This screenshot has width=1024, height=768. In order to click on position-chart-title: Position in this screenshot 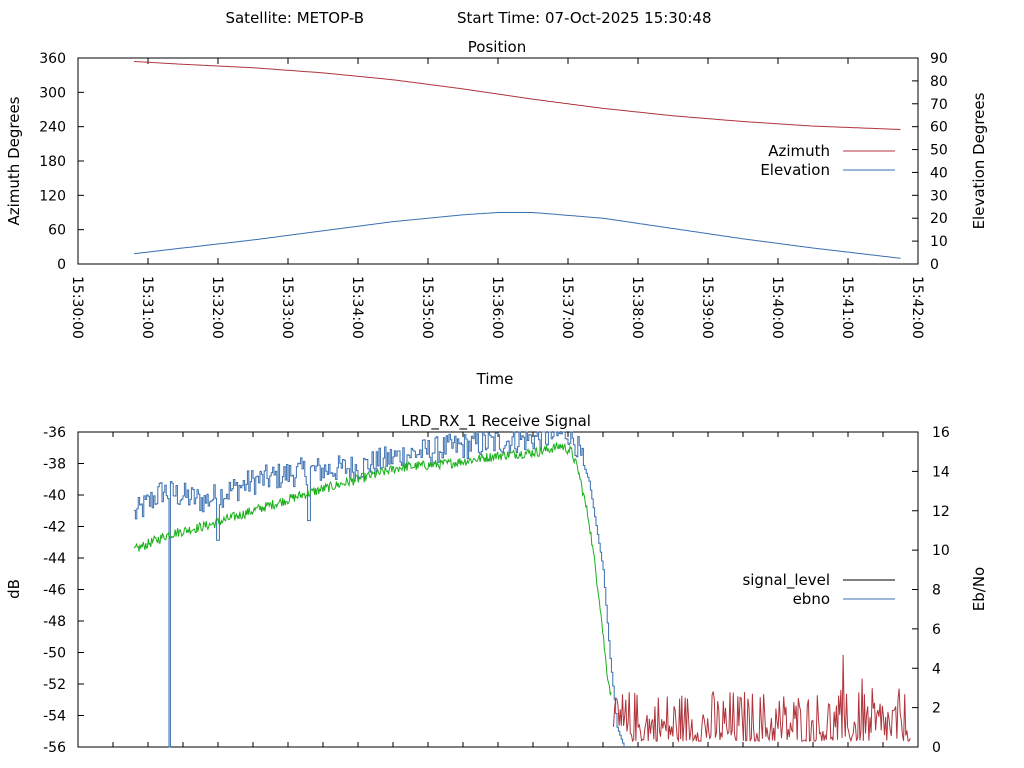, I will do `click(497, 47)`.